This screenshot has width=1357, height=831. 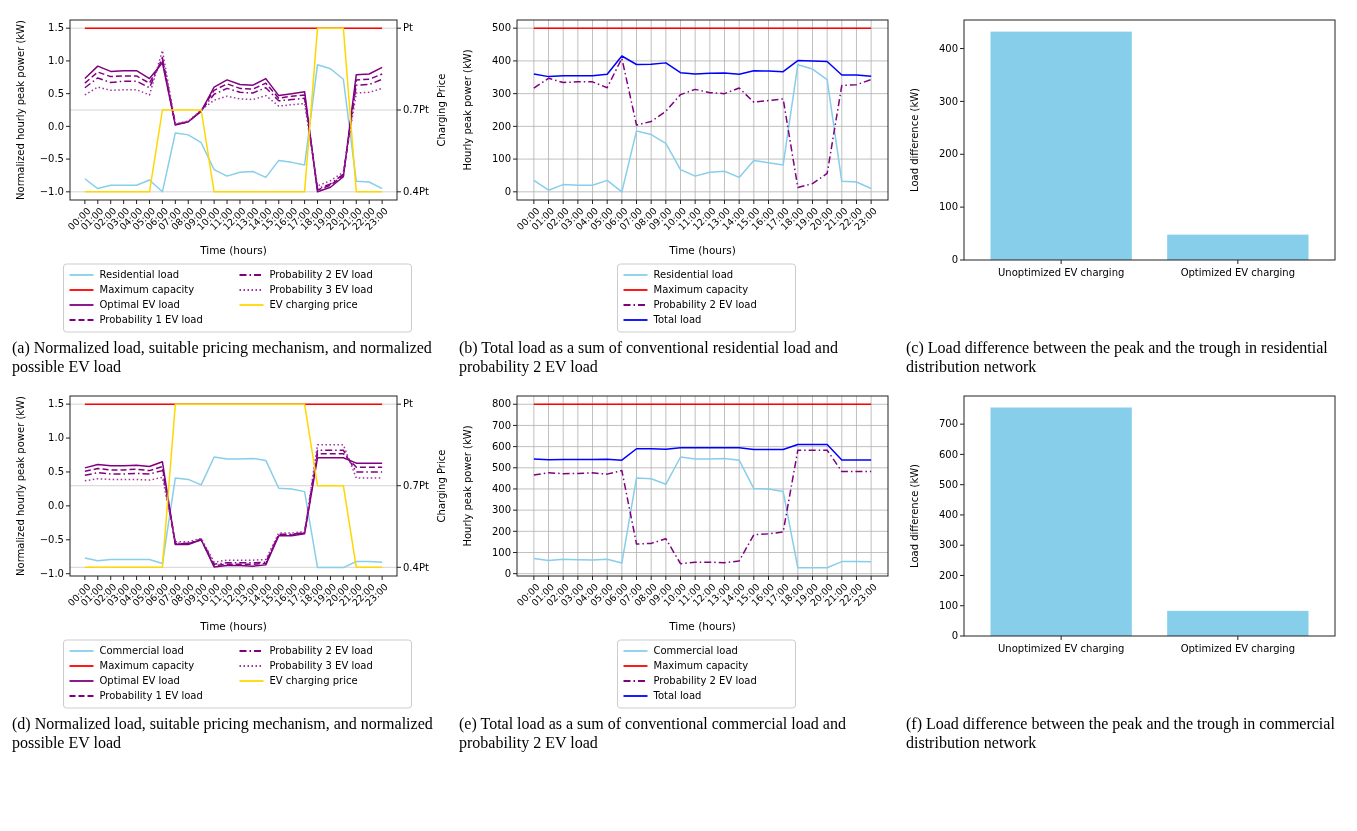 What do you see at coordinates (652, 733) in the screenshot?
I see `text: (e) Total load as a sum of conventional commercial load and probability 2 EV load` at bounding box center [652, 733].